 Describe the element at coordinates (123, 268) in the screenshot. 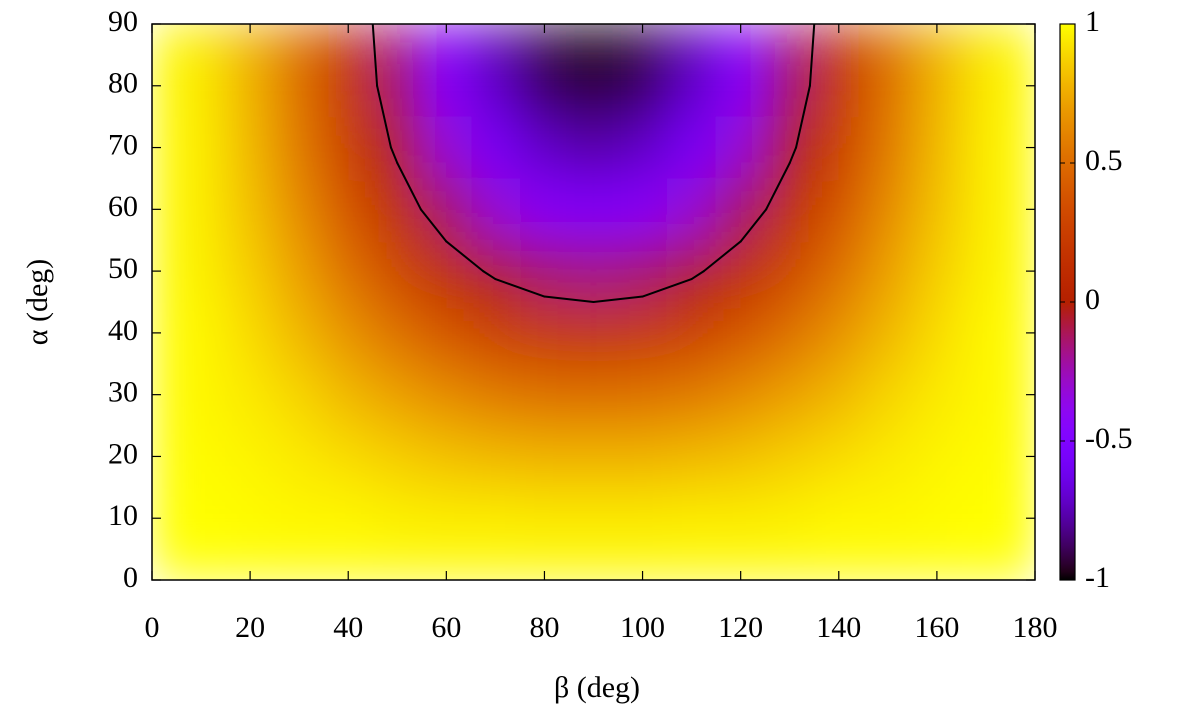

I see `y-tick-label: 50` at that location.